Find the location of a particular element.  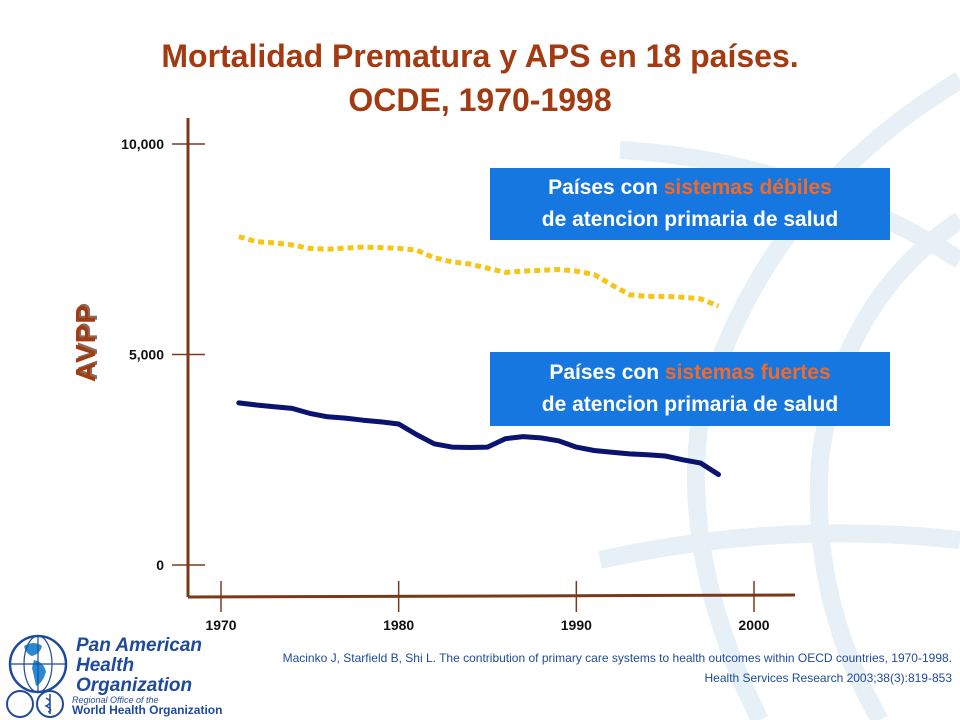

series-weak-line is located at coordinates (479, 271).